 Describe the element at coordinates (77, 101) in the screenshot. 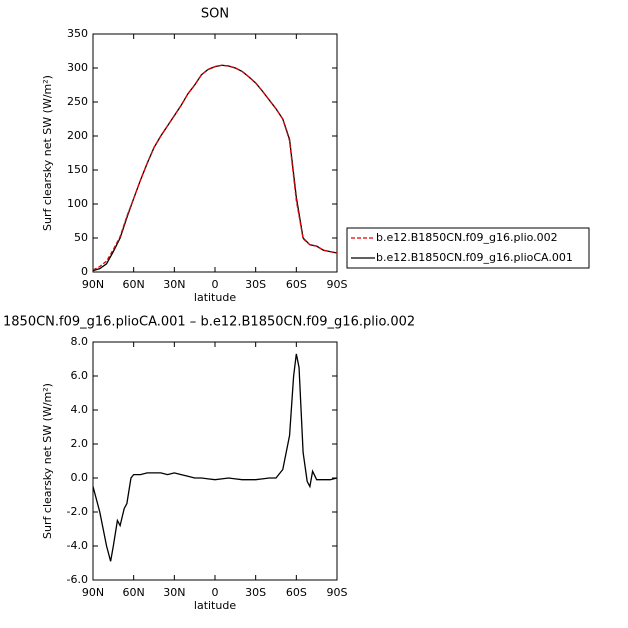

I see `y-tick-label: 250` at that location.